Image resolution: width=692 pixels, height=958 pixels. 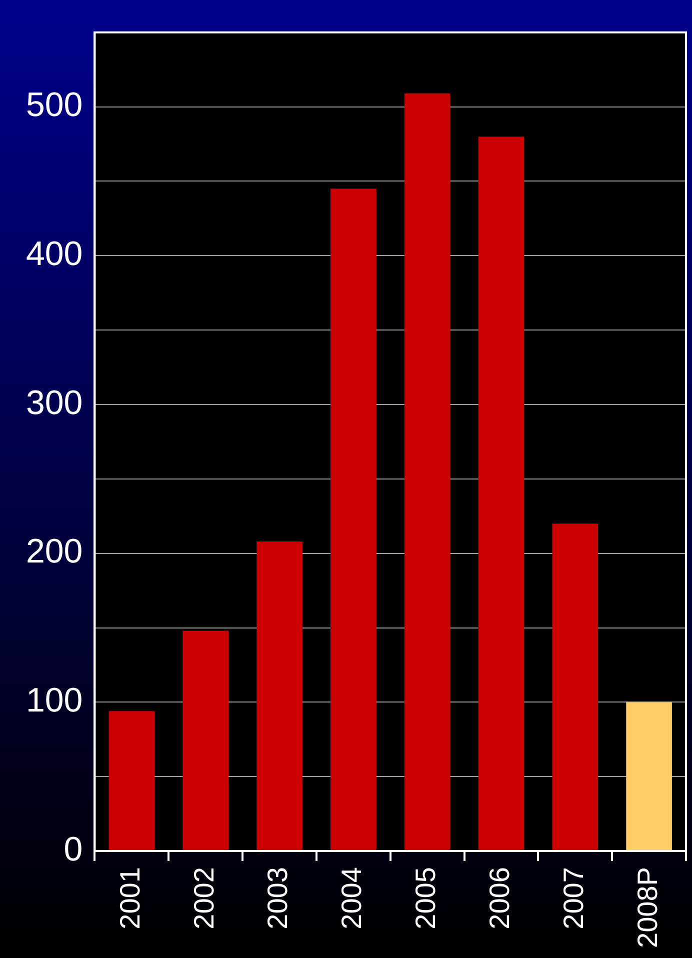 I want to click on y-tick-label: 400, so click(x=54, y=254).